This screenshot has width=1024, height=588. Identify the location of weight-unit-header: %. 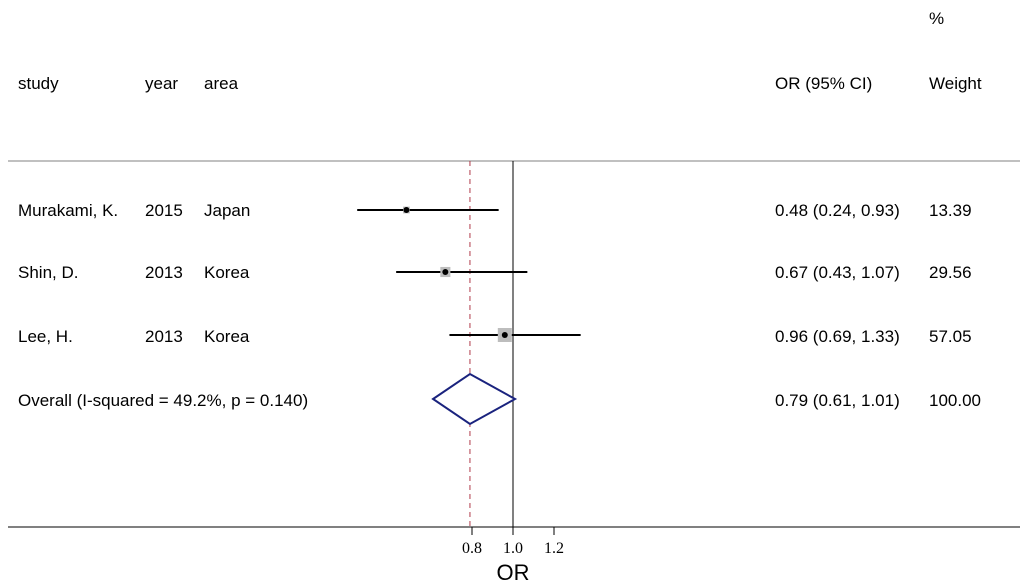
(936, 18).